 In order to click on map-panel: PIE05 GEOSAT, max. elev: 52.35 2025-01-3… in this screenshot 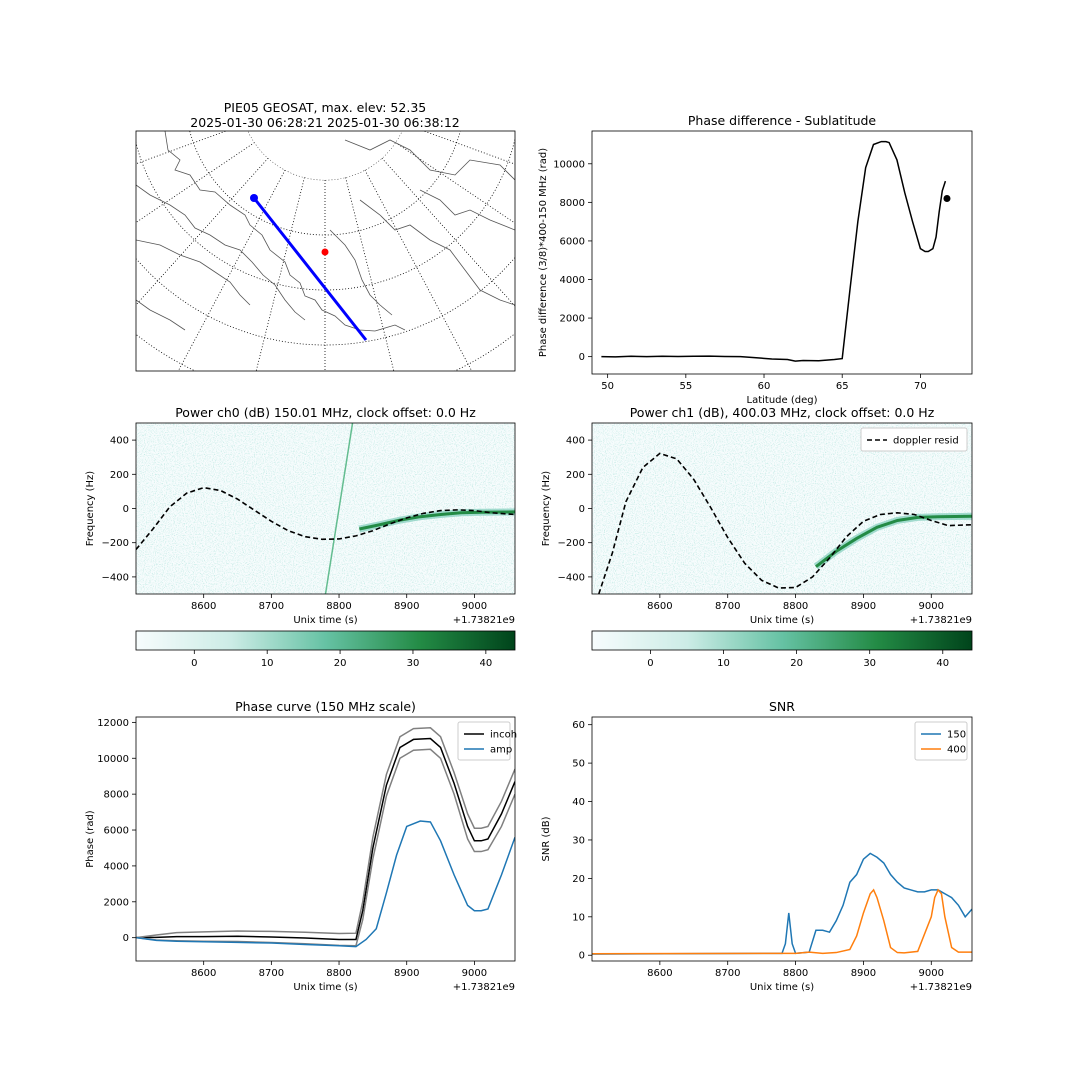, I will do `click(325, 236)`.